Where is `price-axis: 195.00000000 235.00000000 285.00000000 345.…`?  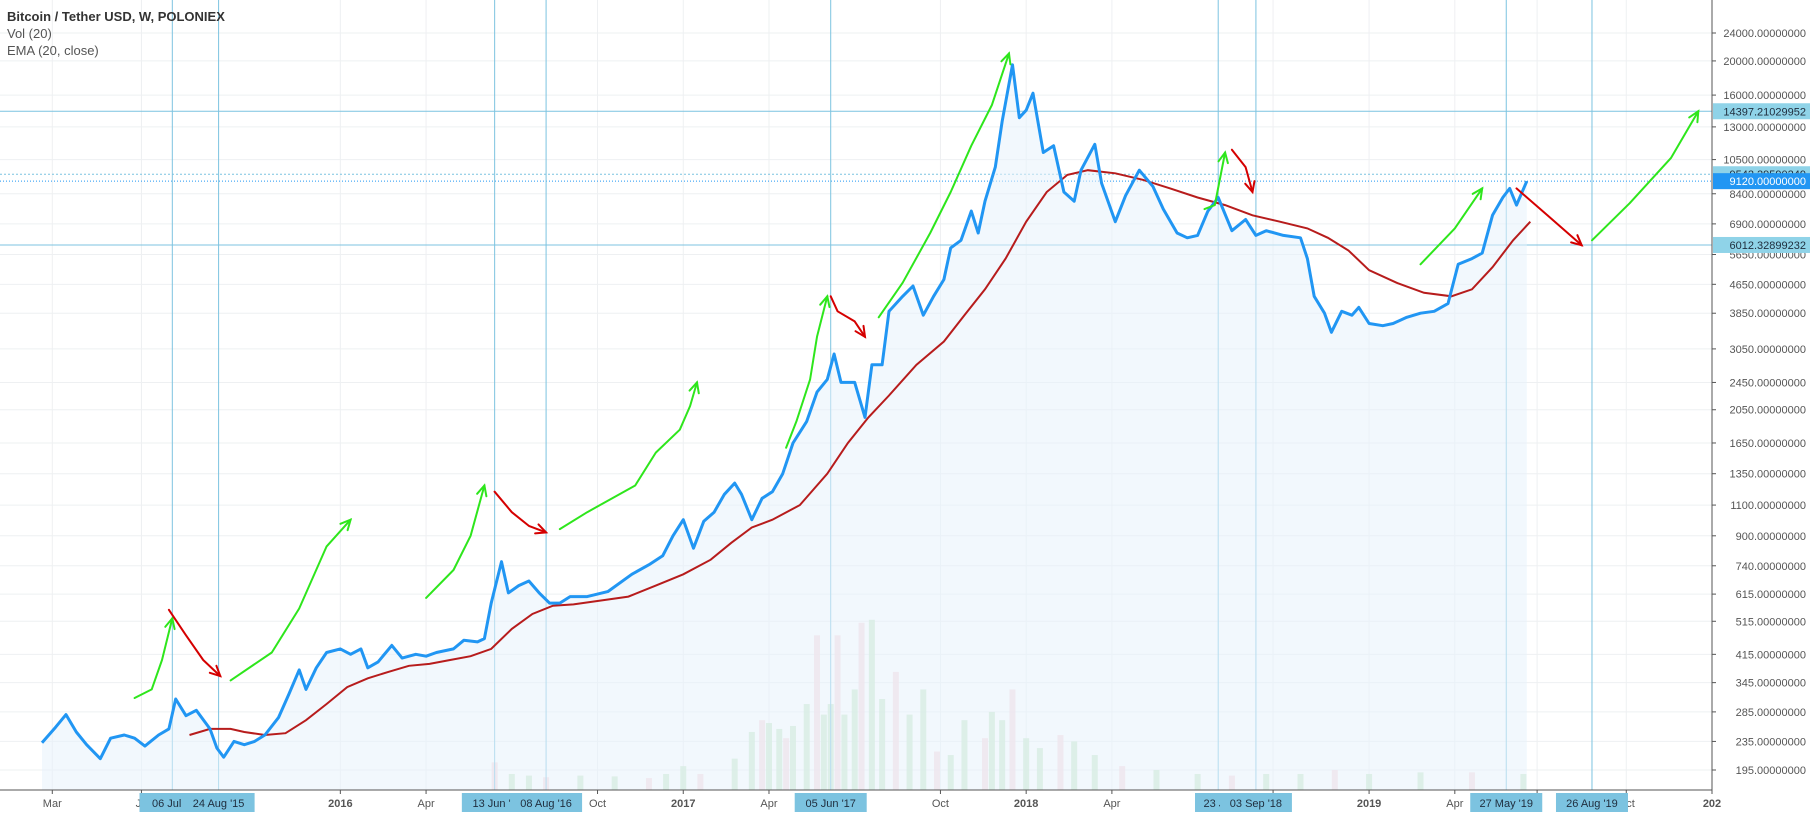
price-axis: 195.00000000 235.00000000 285.00000000 345.… is located at coordinates (1762, 408).